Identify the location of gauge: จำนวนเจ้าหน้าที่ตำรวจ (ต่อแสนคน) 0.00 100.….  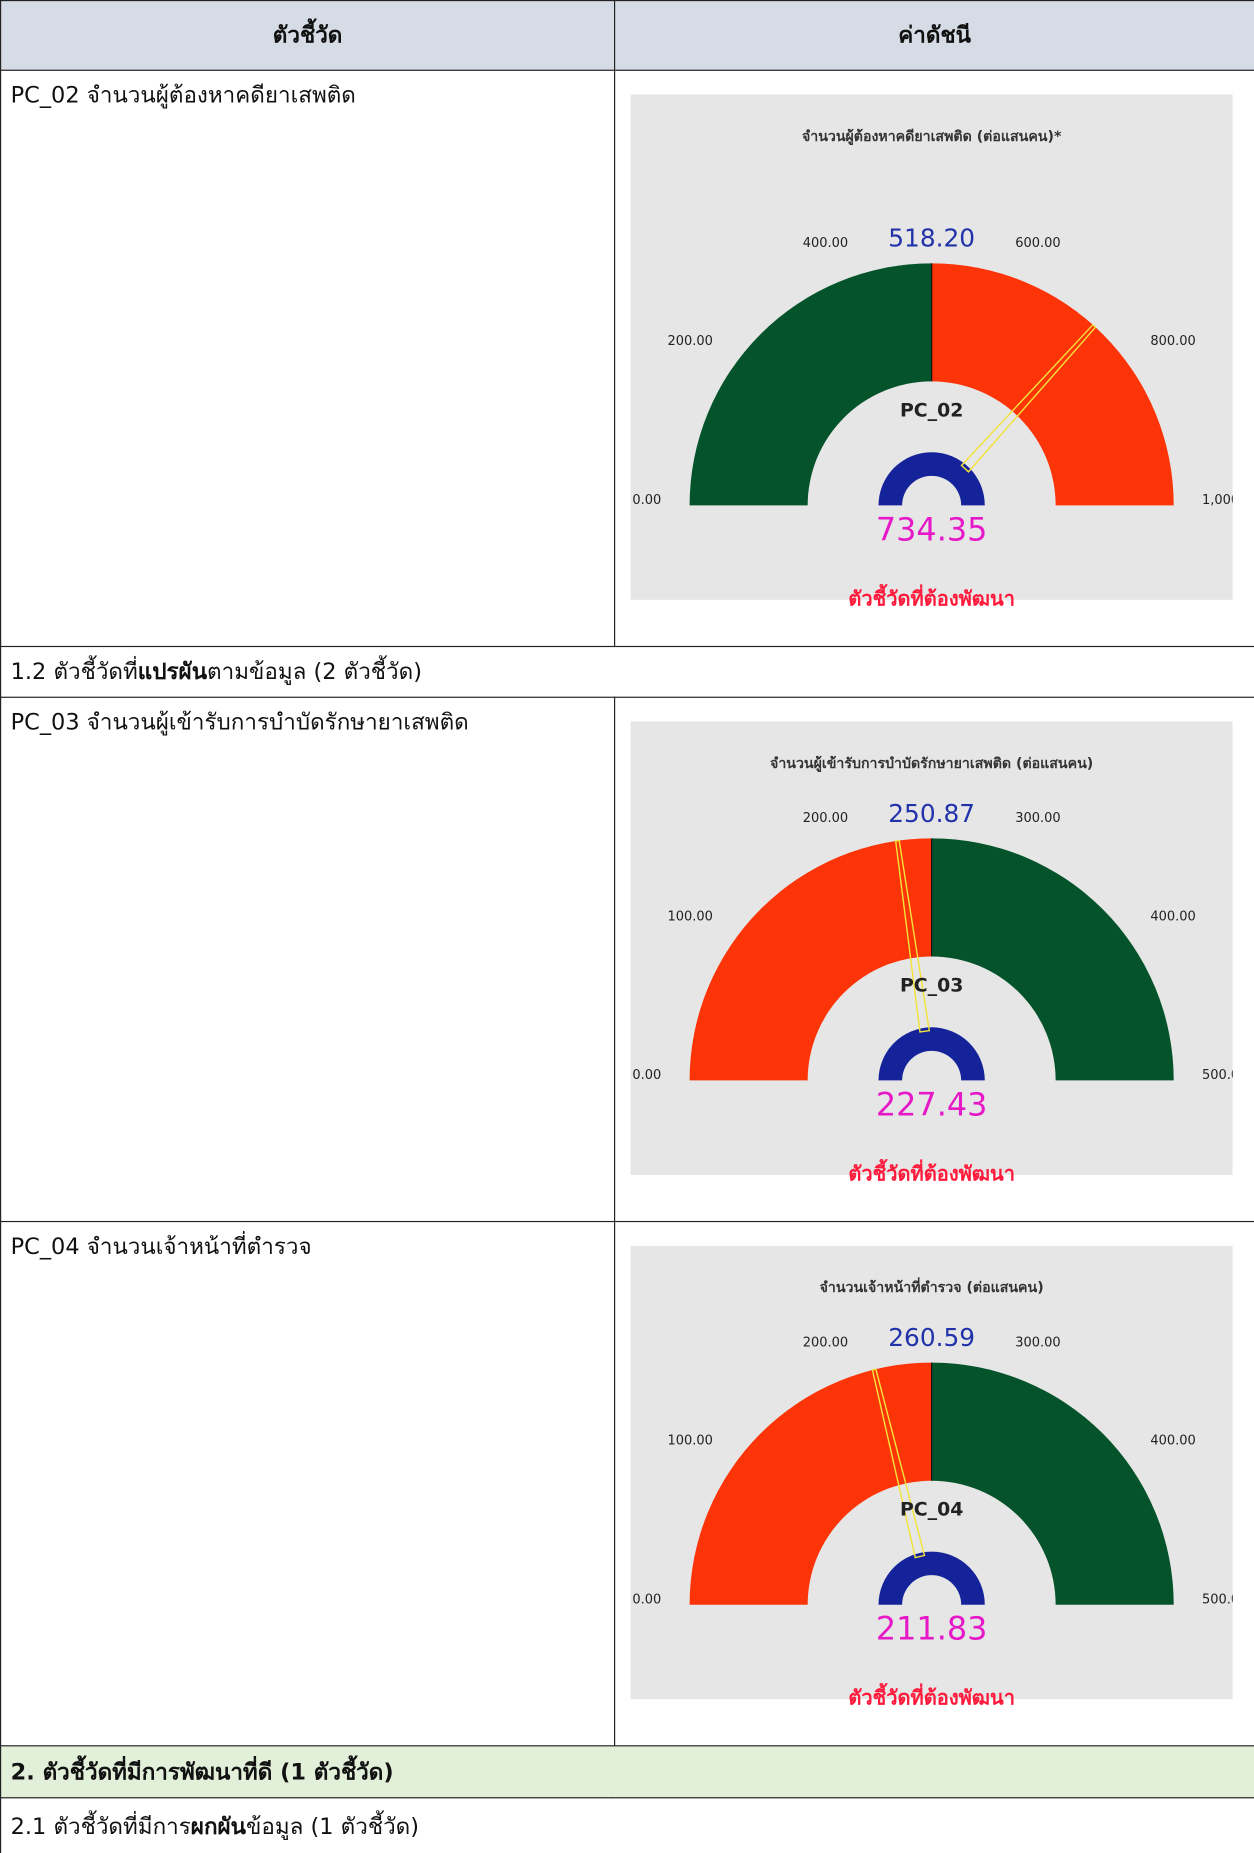
(931, 1477).